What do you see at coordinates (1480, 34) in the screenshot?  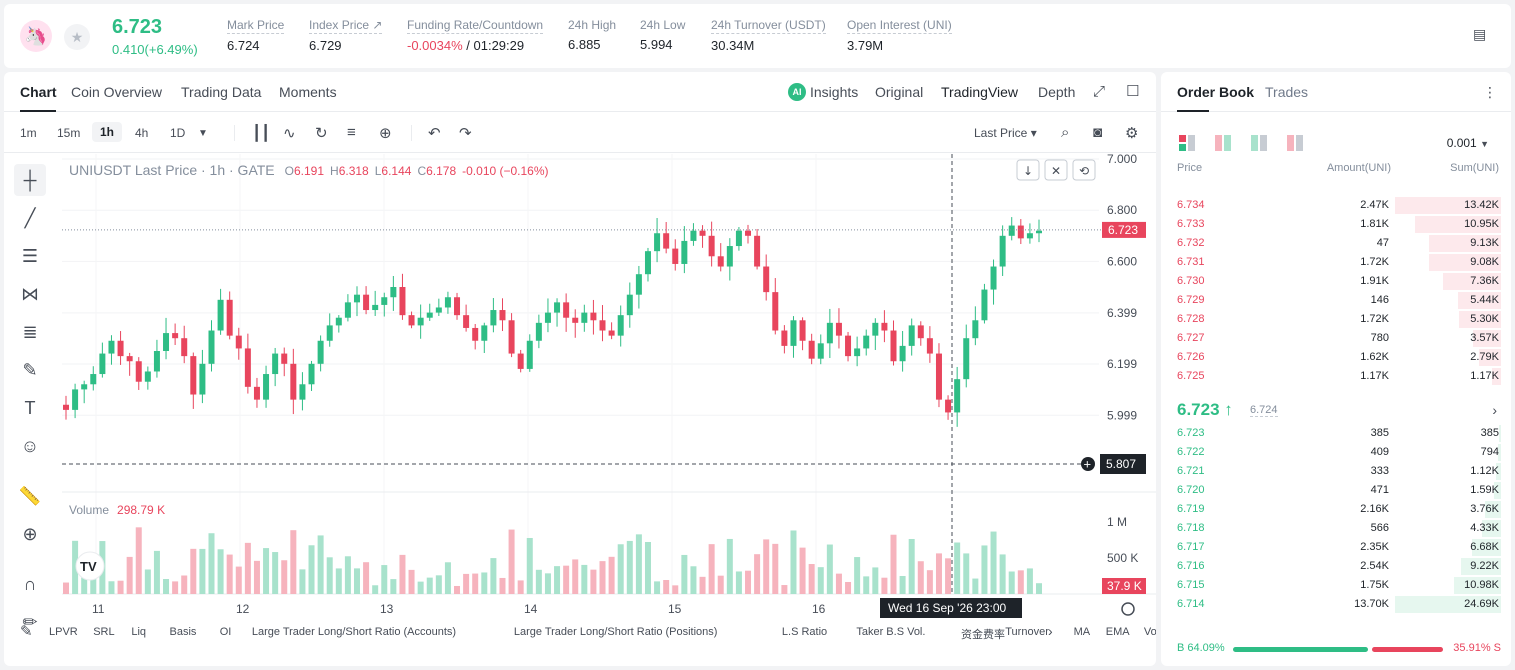 I see `book-icon: ▤` at bounding box center [1480, 34].